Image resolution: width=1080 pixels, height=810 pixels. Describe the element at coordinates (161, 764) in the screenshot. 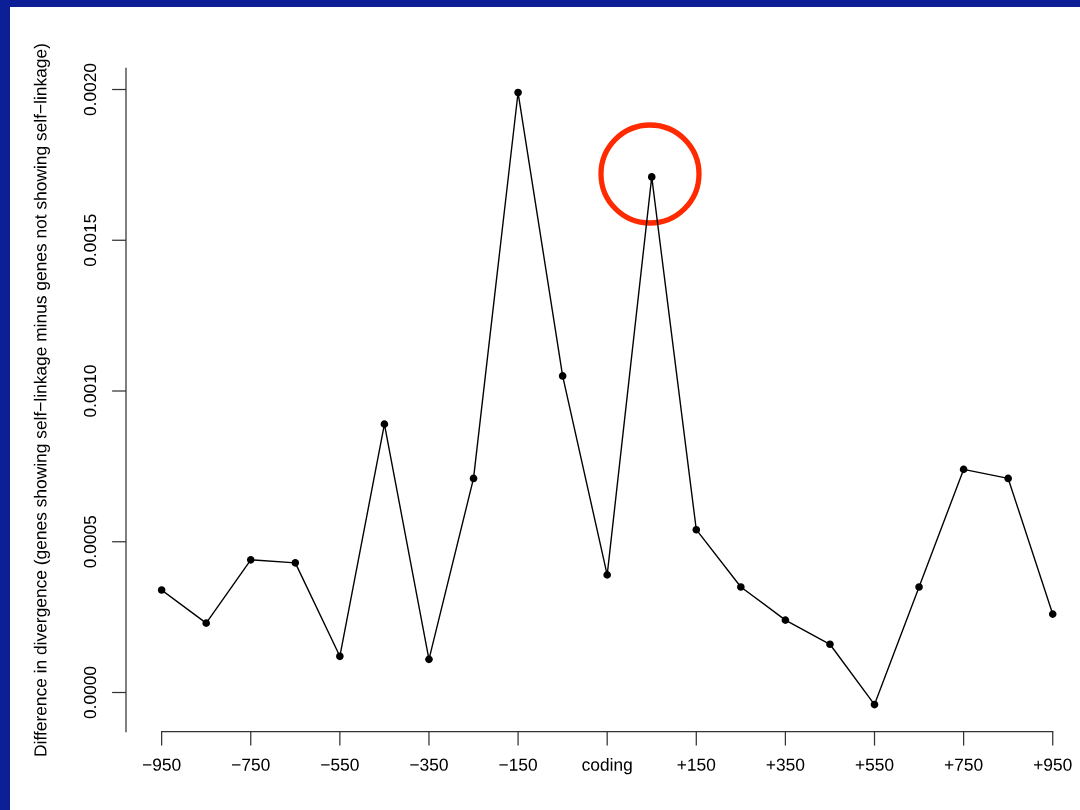

I see `x-tick-label: −950` at that location.